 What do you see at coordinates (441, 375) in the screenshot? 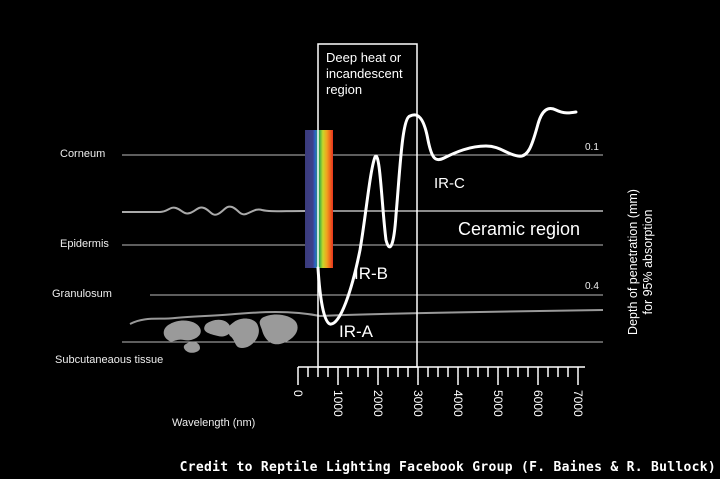
I see `x-axis` at bounding box center [441, 375].